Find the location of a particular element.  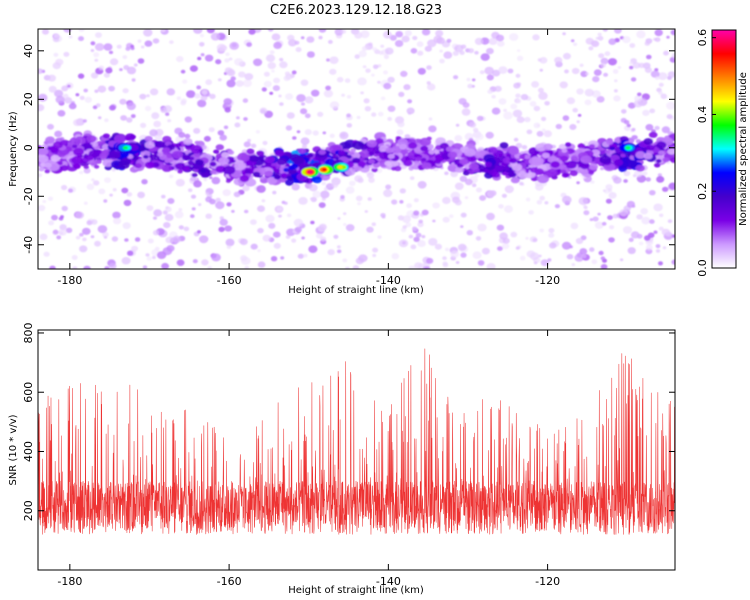

x-tick-label: -120 is located at coordinates (547, 581).